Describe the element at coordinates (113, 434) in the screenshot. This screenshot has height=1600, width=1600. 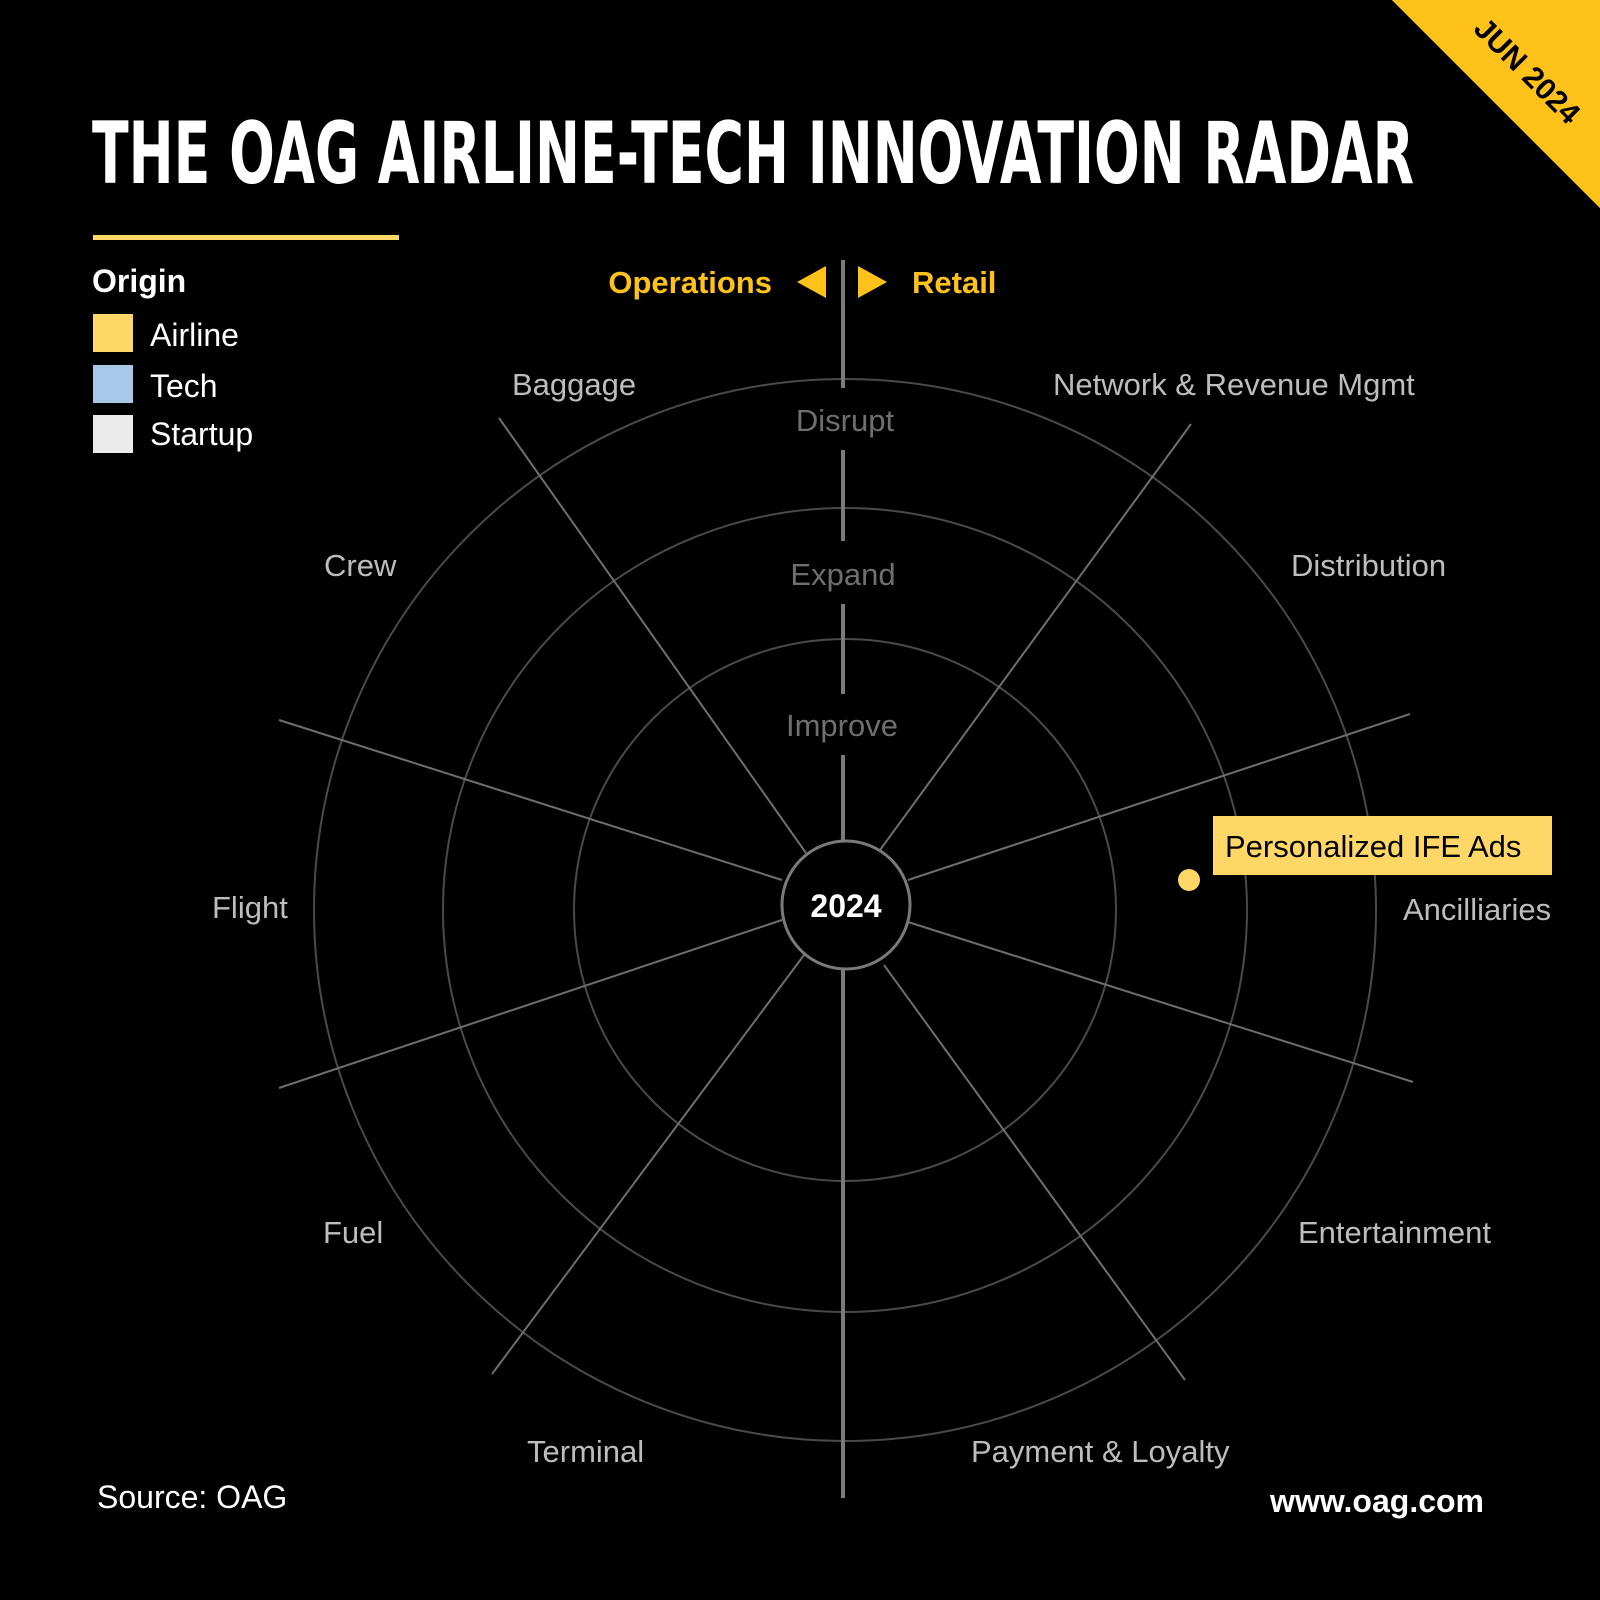
I see `legend-swatch-startup` at that location.